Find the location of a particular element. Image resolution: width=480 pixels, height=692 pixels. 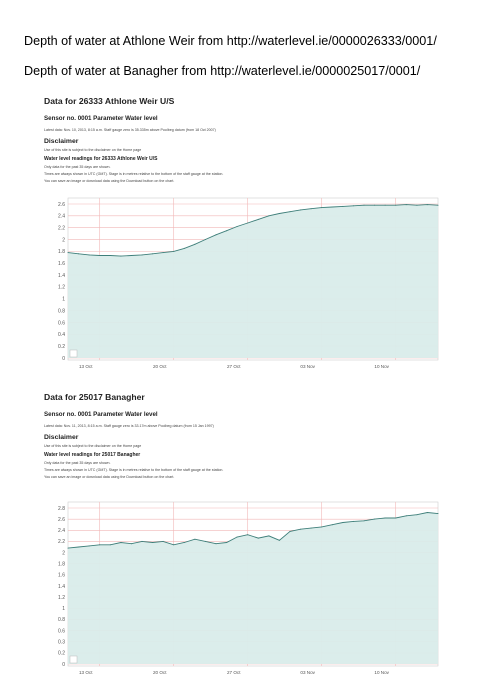

readings-heading: Water level readings for 25017 Banagher is located at coordinates (92, 455).